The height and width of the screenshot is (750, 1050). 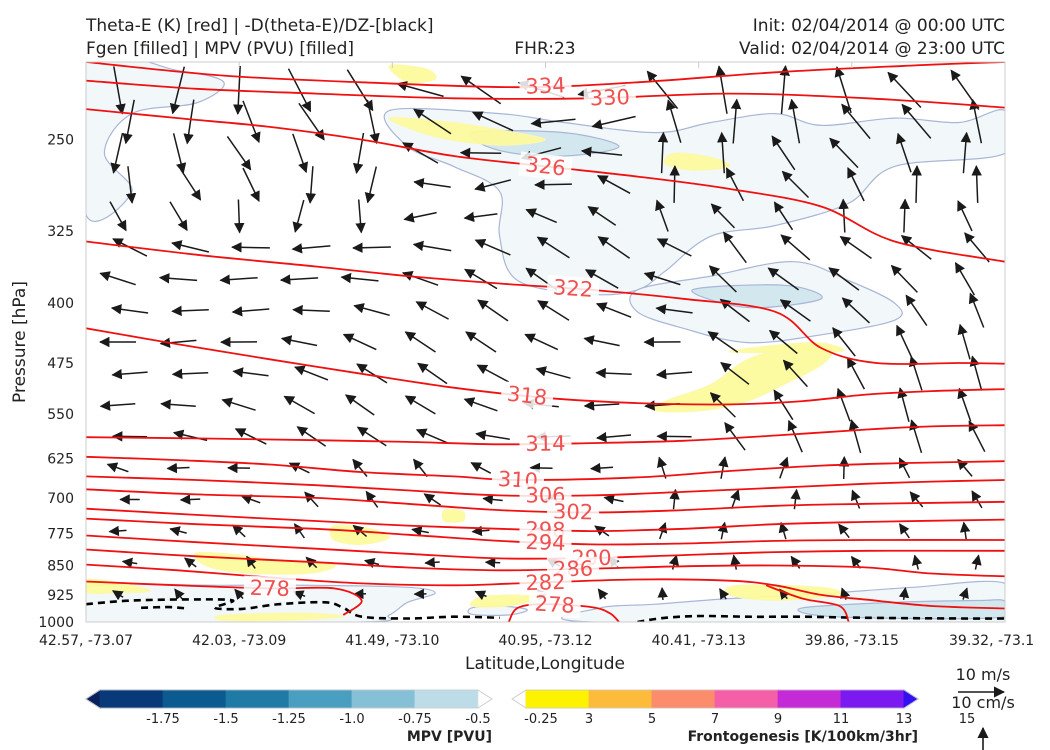 I want to click on theta-e-label-5-0: 314, so click(x=545, y=443).